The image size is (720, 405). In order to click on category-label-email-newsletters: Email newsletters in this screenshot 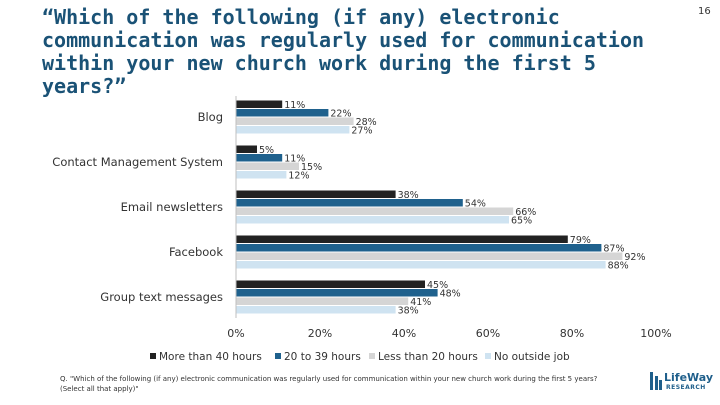, I will do `click(172, 207)`.